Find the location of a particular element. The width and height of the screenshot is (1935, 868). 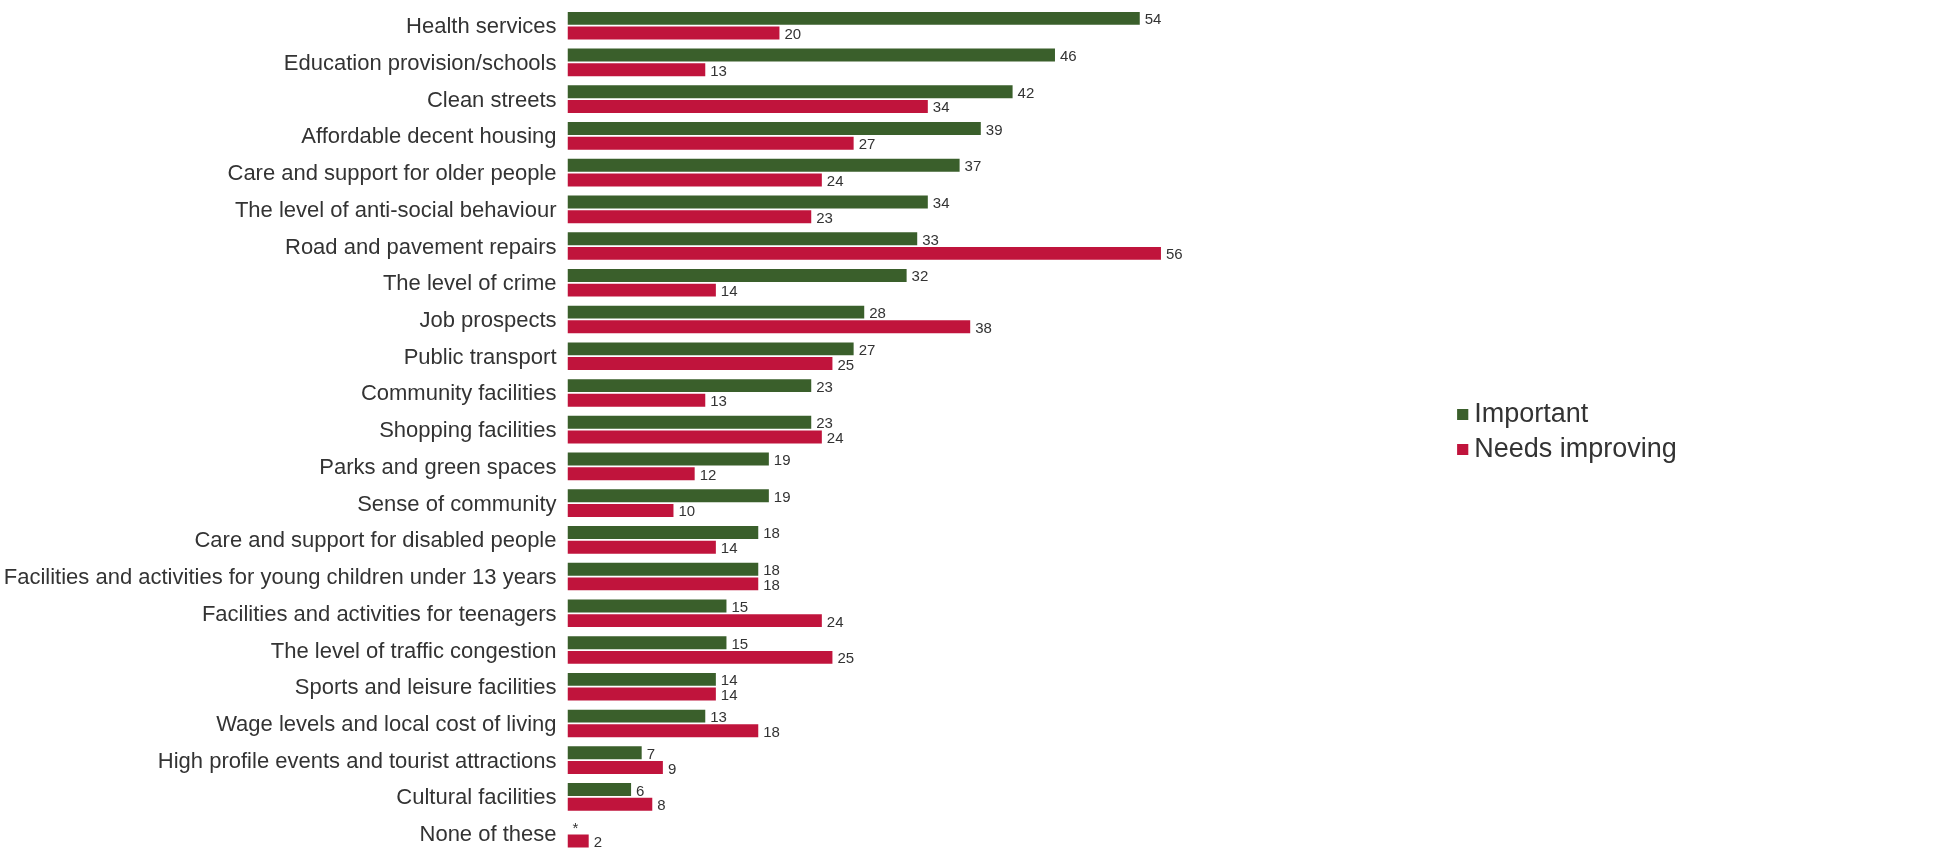

legend-label: Important is located at coordinates (1531, 413).